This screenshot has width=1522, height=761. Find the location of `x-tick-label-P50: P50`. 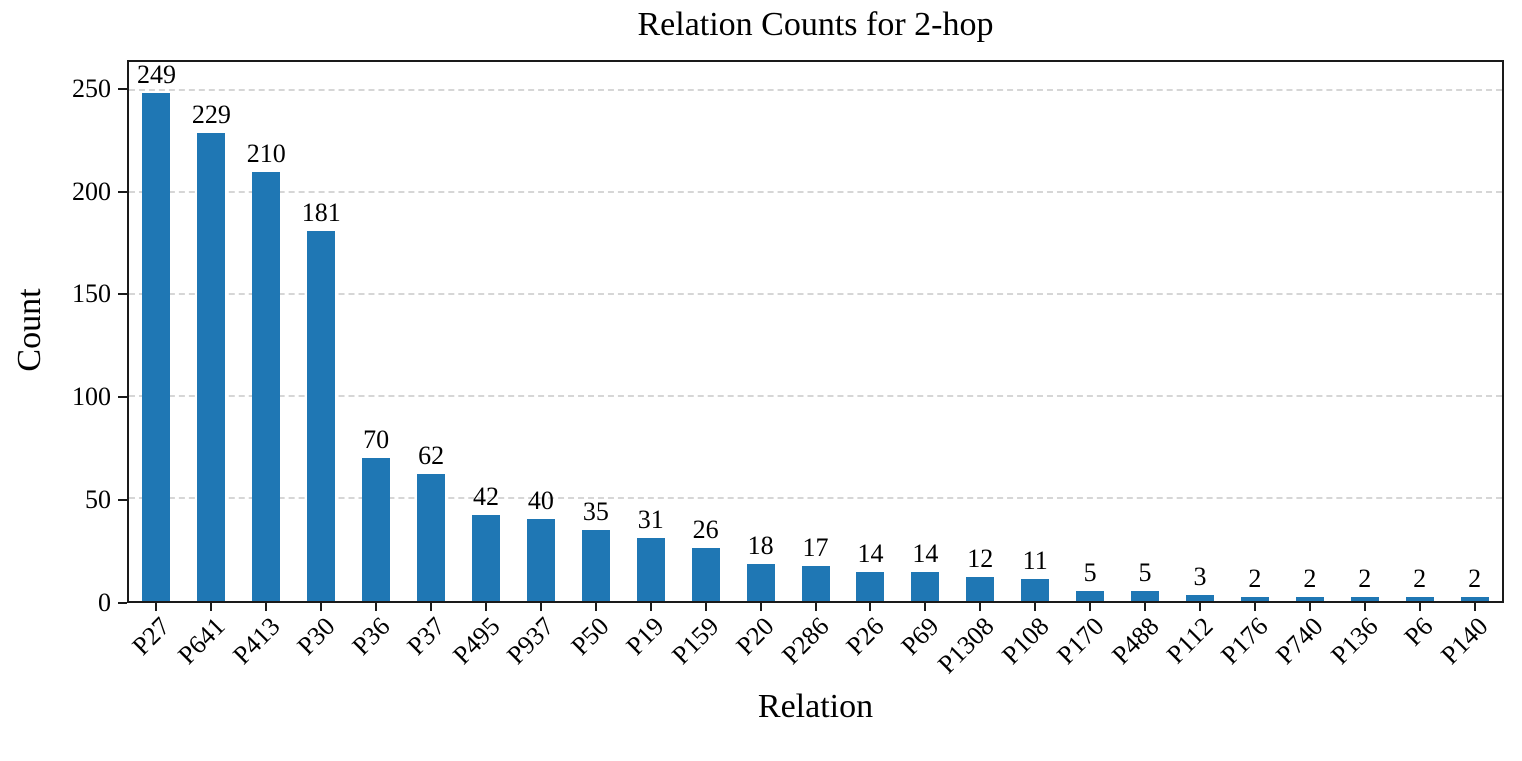

x-tick-label-P50: P50 is located at coordinates (590, 636).